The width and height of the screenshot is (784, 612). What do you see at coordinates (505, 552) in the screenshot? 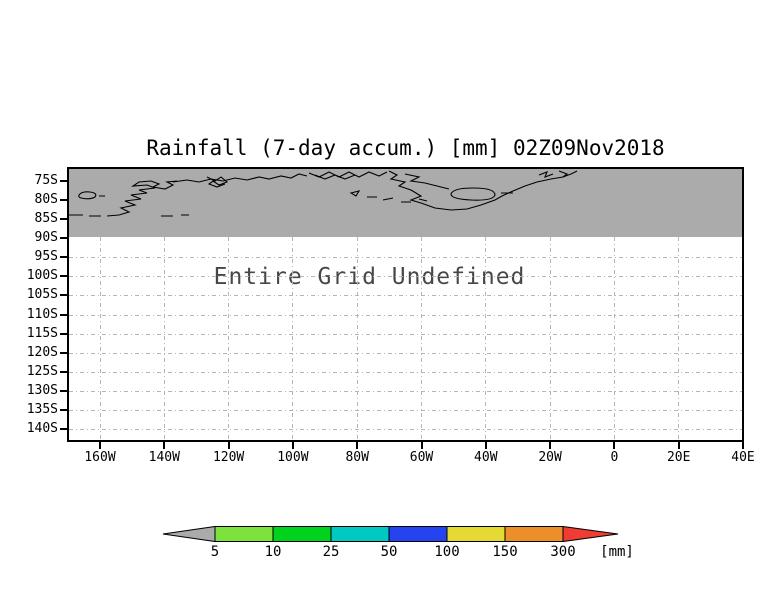
I see `colorbar-tick-label: 150` at bounding box center [505, 552].